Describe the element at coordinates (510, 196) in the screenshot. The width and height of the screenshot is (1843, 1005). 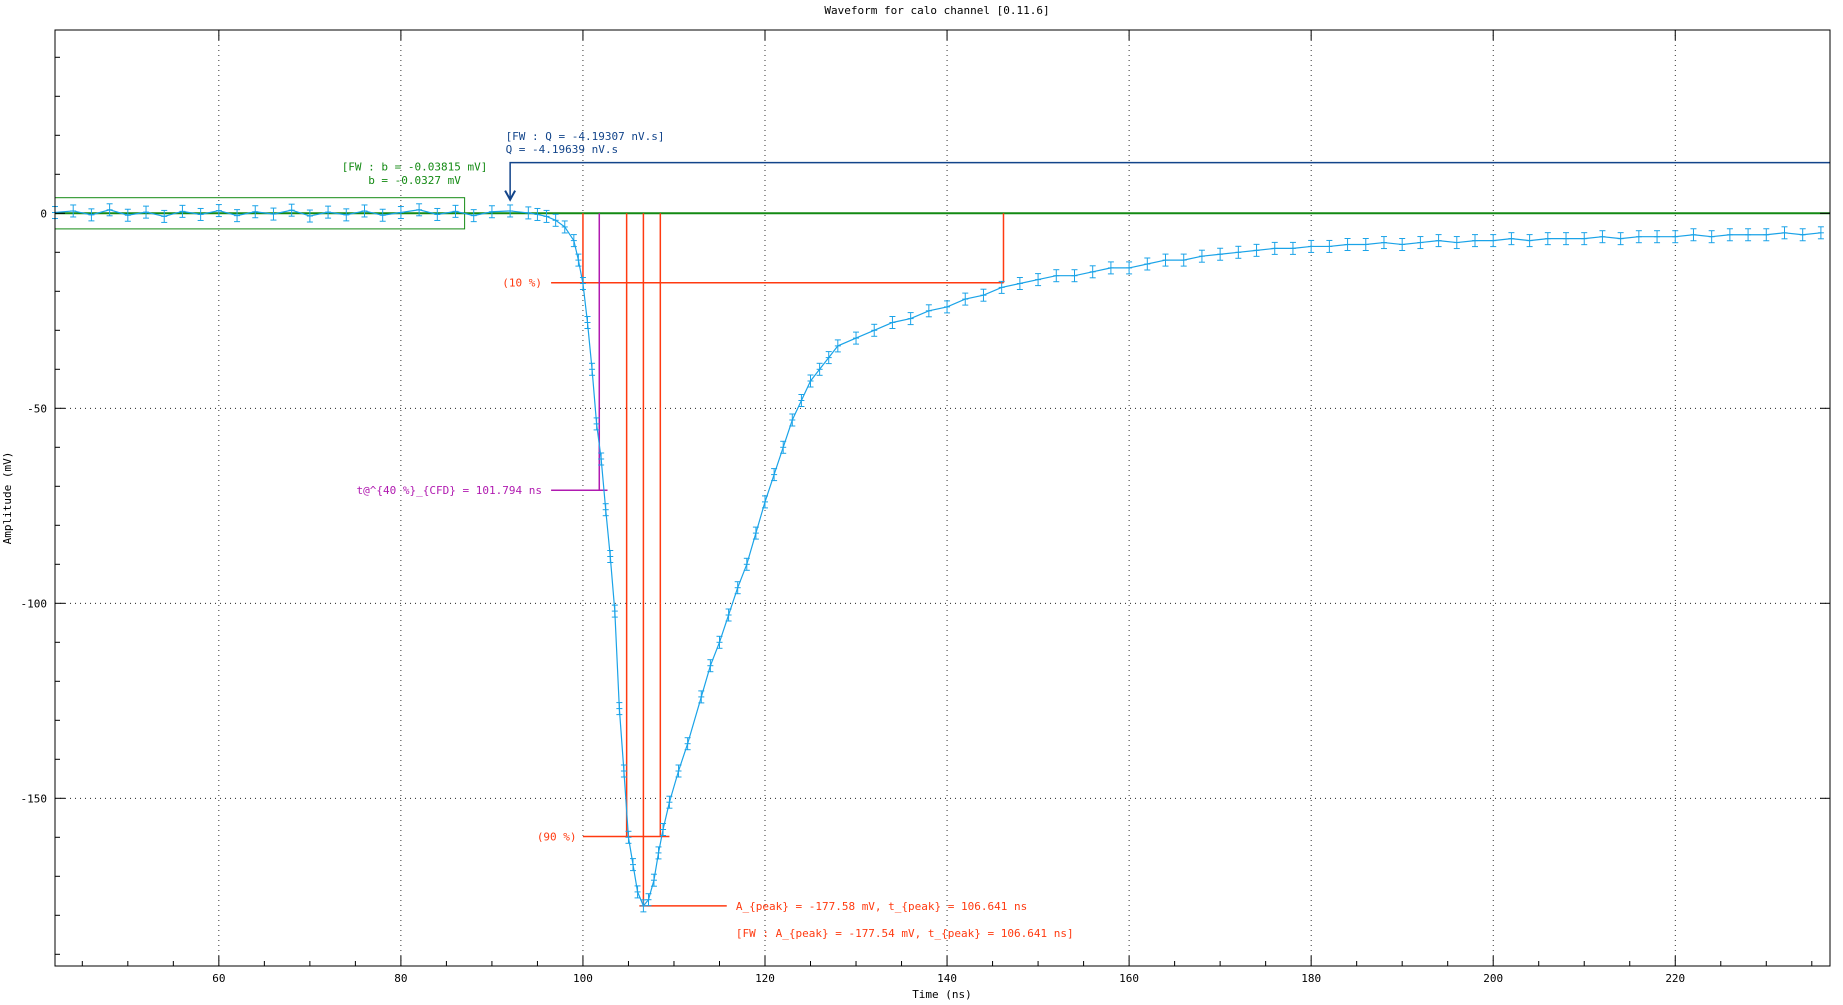
I see `charge-arrow-icon` at that location.